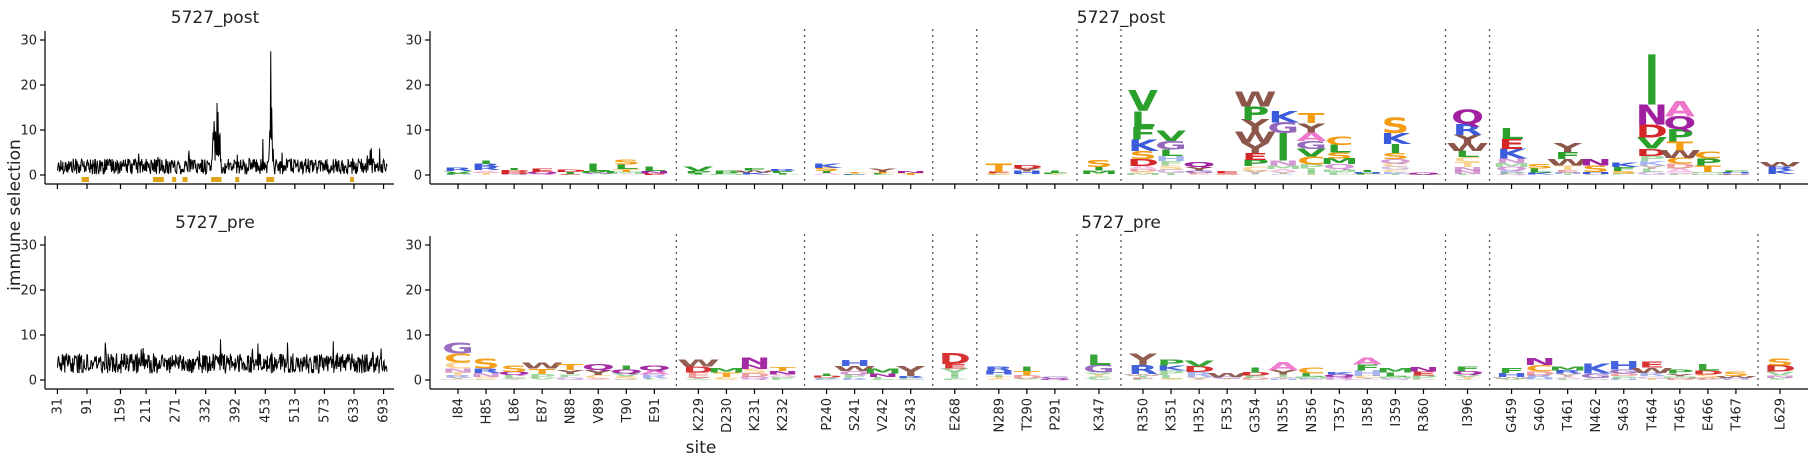 Image resolution: width=1814 pixels, height=462 pixels. Describe the element at coordinates (215, 18) in the screenshot. I see `line-plot-title: 5727_post` at that location.